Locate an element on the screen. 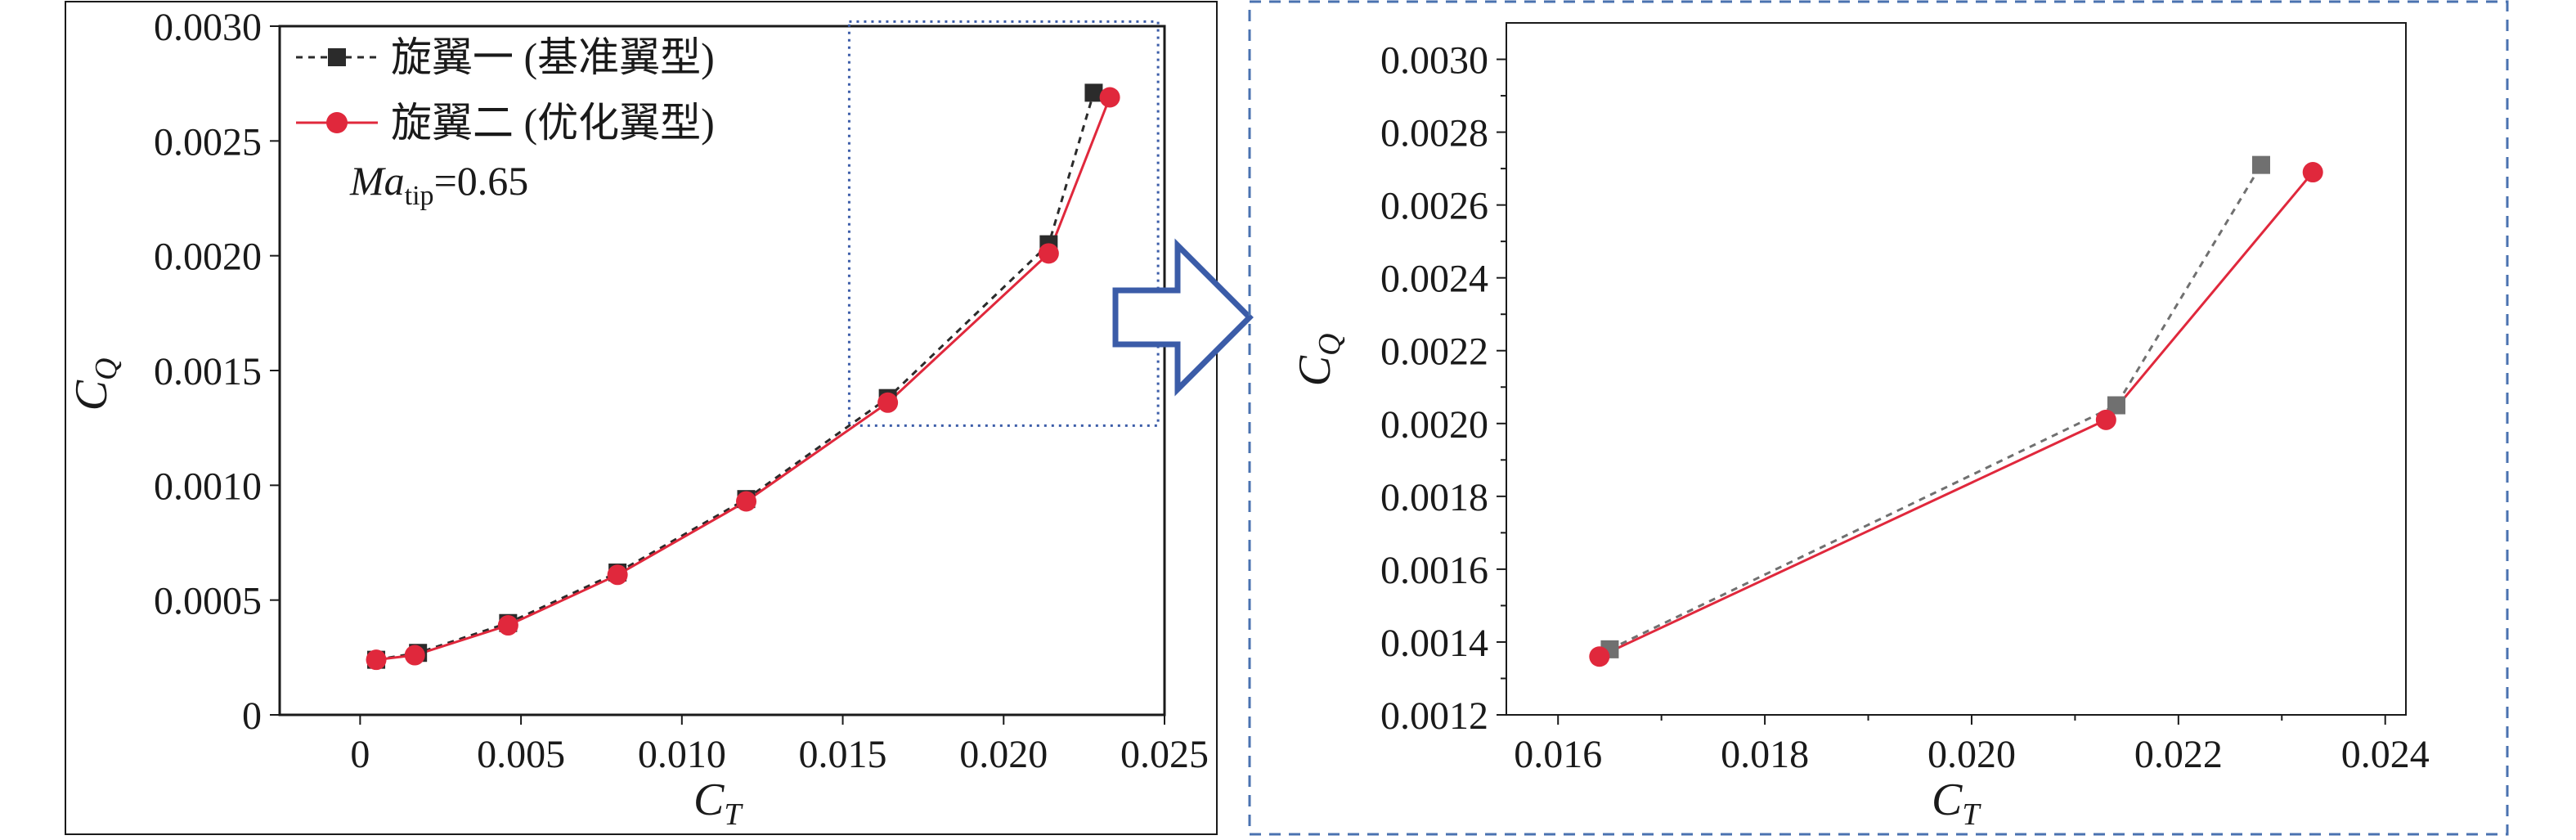  left-x-axis-title: CT is located at coordinates (718, 804).